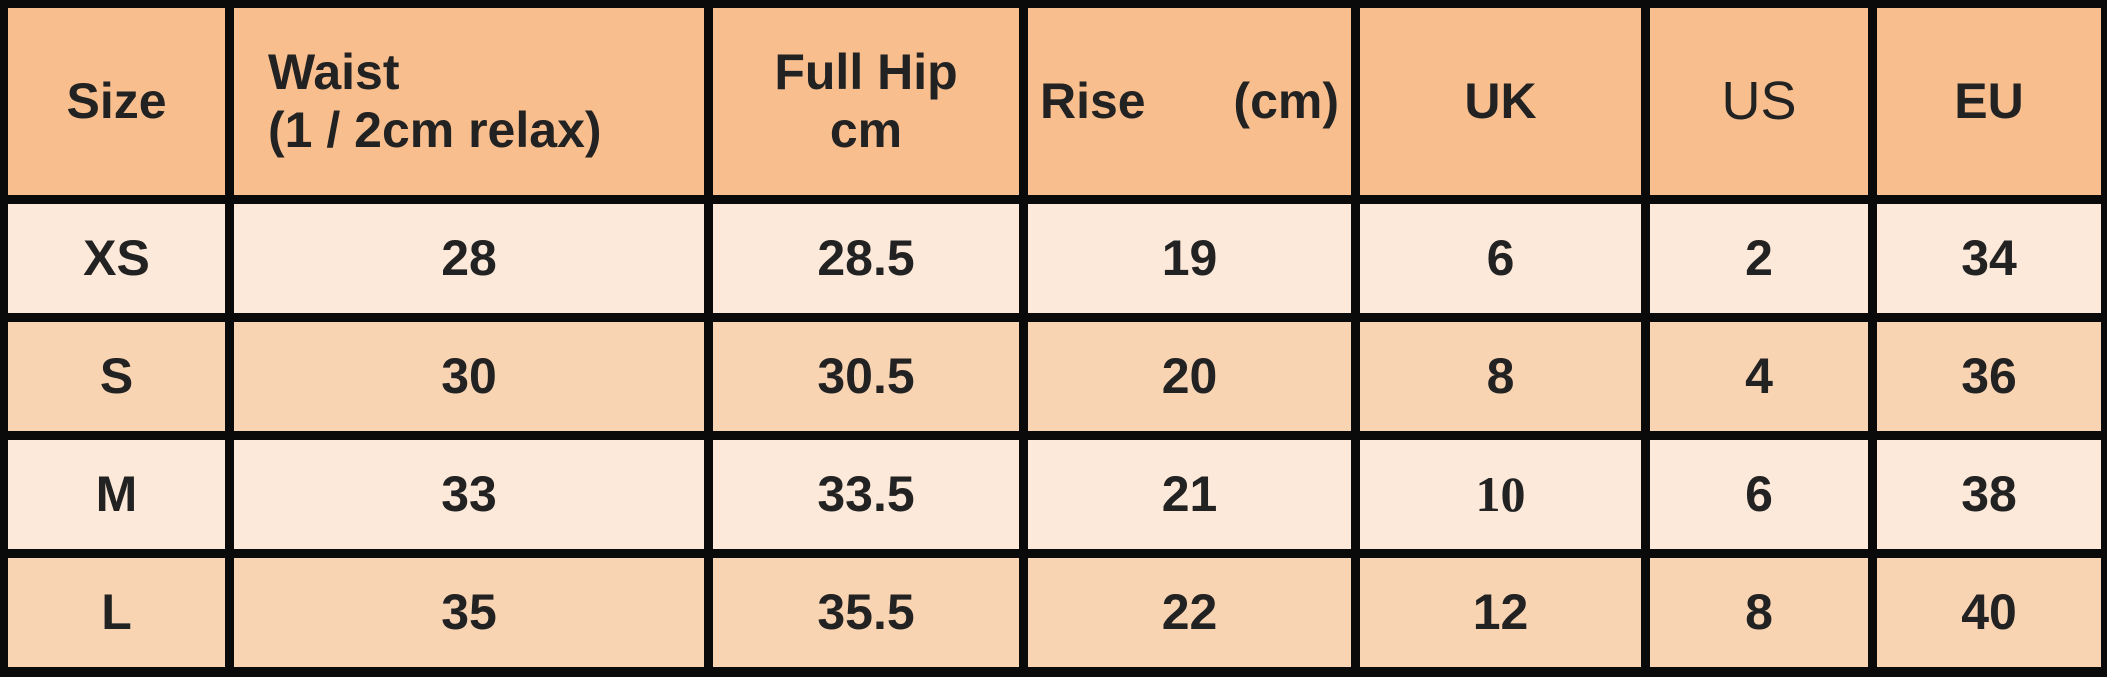 This screenshot has height=677, width=2107. Describe the element at coordinates (866, 494) in the screenshot. I see `cell-full-hip: 33.5` at that location.